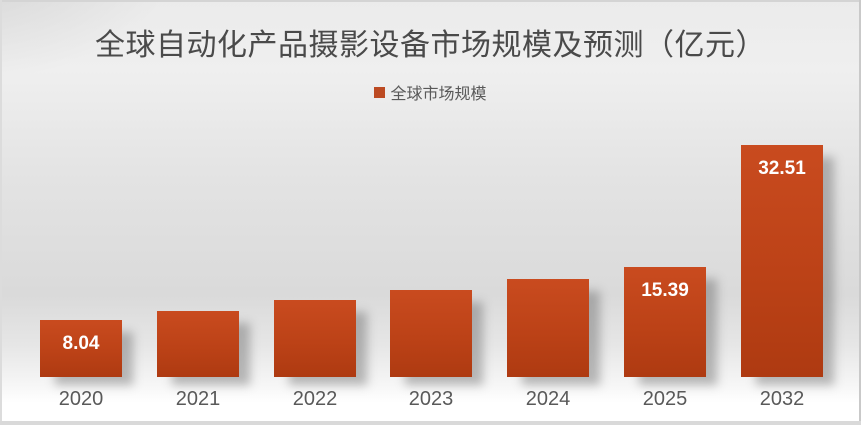 The height and width of the screenshot is (425, 861). Describe the element at coordinates (380, 92) in the screenshot. I see `legend-marker-icon` at that location.